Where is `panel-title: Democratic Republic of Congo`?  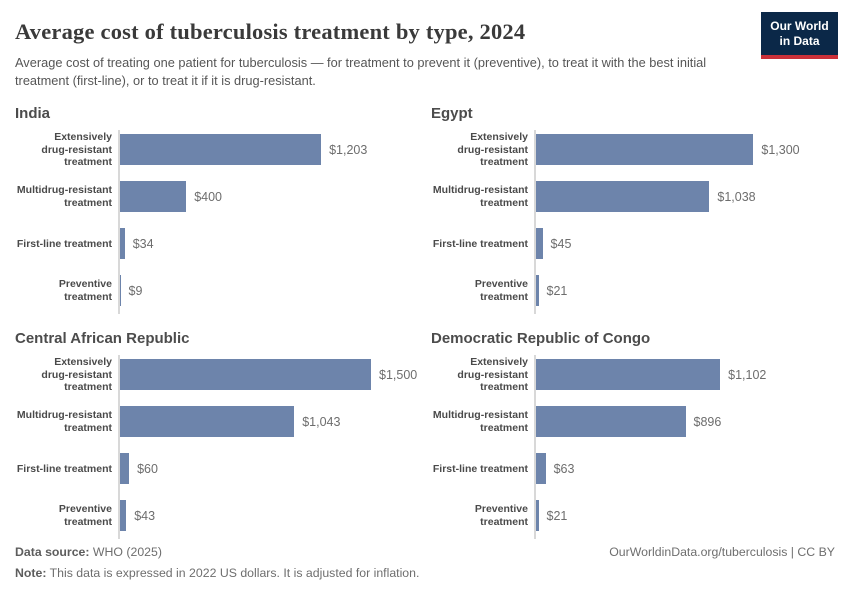 panel-title: Democratic Republic of Congo is located at coordinates (541, 339).